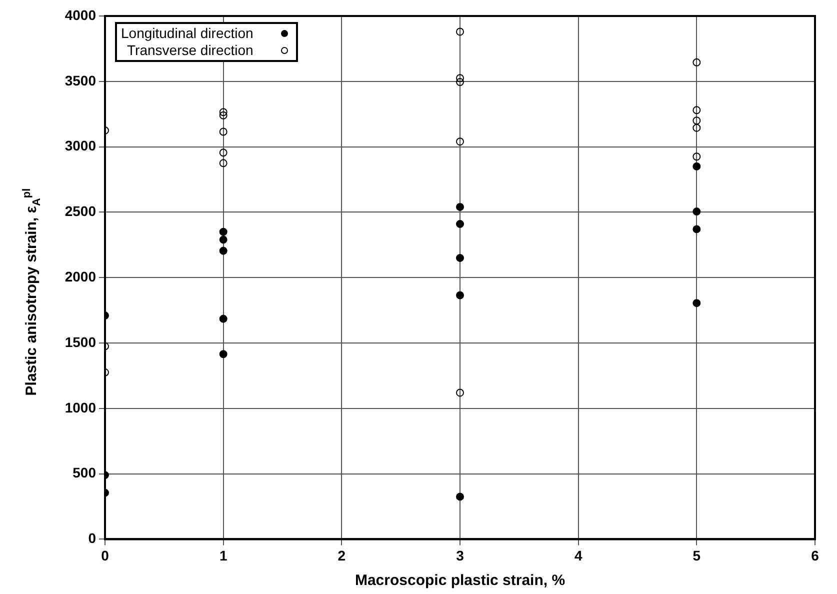 The image size is (837, 594). I want to click on y-tick-label: 4000, so click(80, 14).